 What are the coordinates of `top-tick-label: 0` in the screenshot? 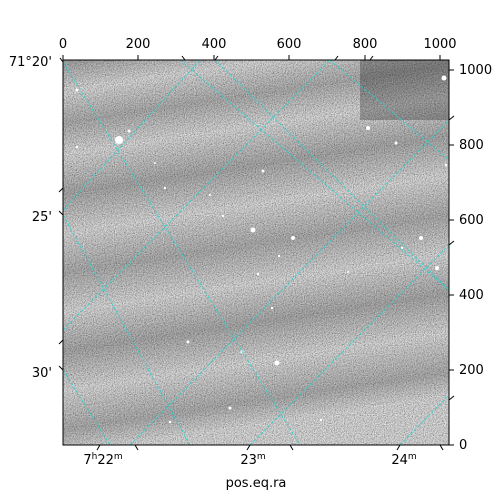 It's located at (63, 44).